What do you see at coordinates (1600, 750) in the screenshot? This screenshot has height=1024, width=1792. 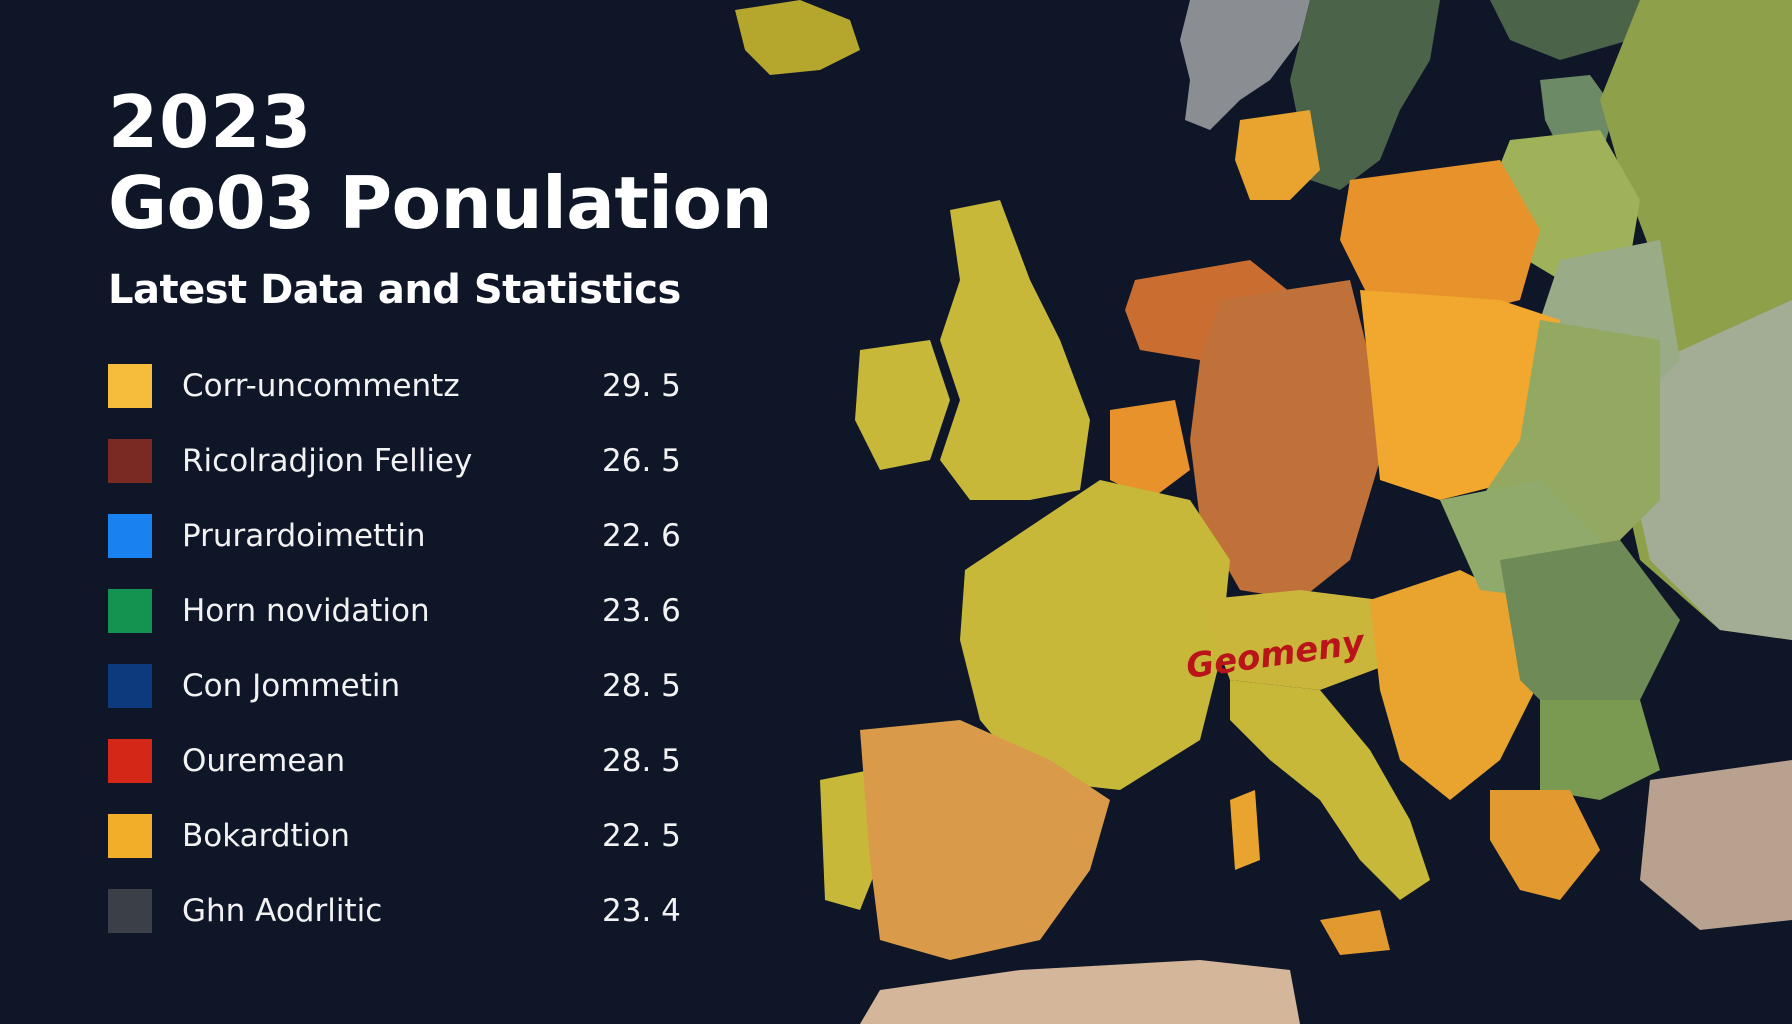 I see `map-region-bulgaria` at bounding box center [1600, 750].